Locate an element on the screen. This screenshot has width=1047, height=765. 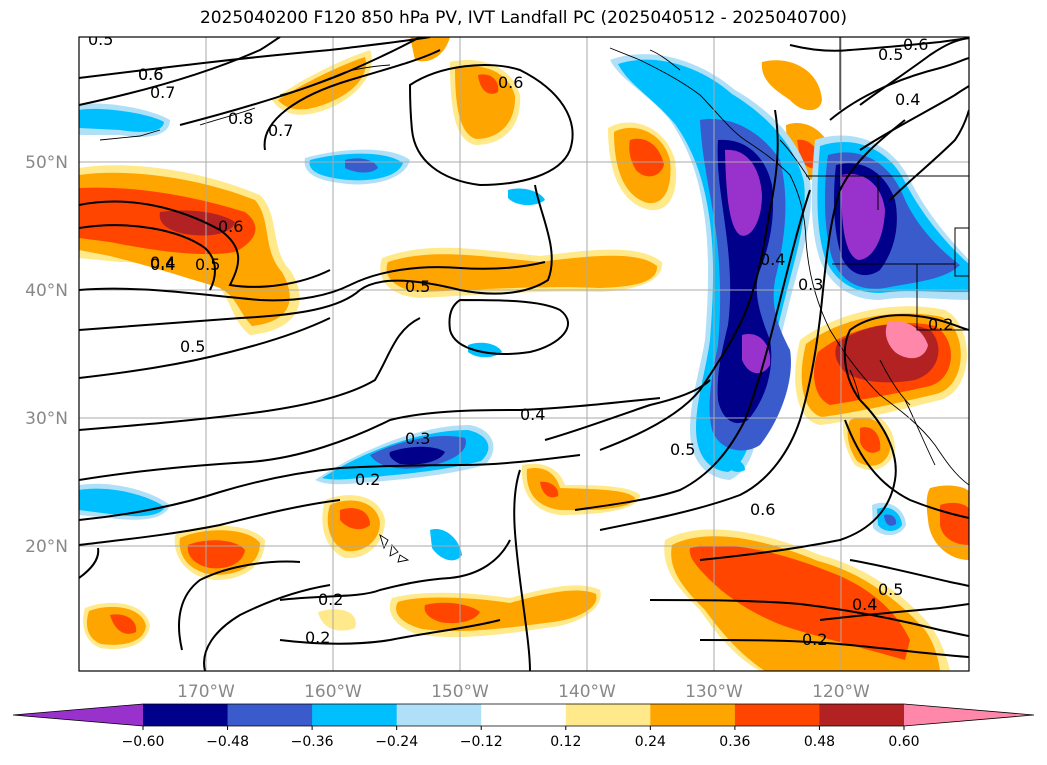
colorbar-tick-label: 0.48 is located at coordinates (819, 742).